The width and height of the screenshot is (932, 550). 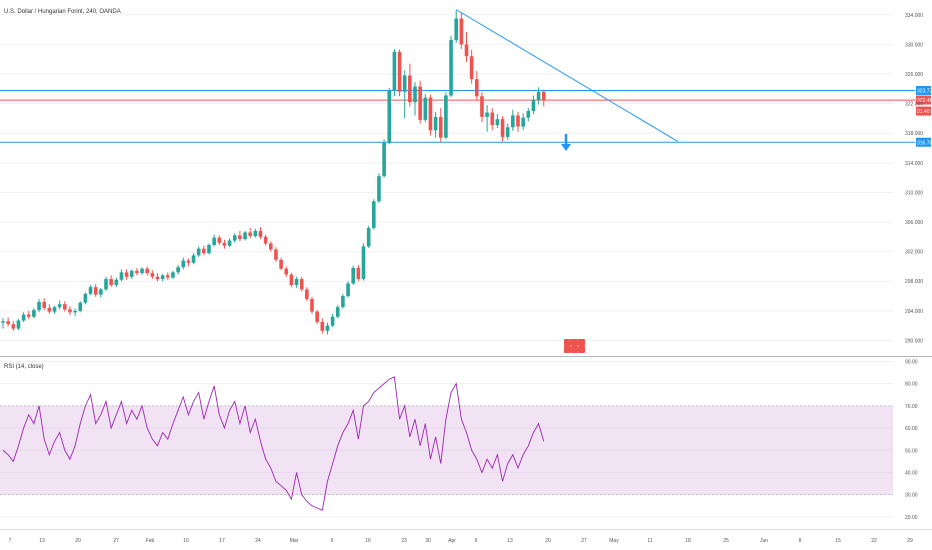 I want to click on price-tick-label: 322.000, so click(x=914, y=105).